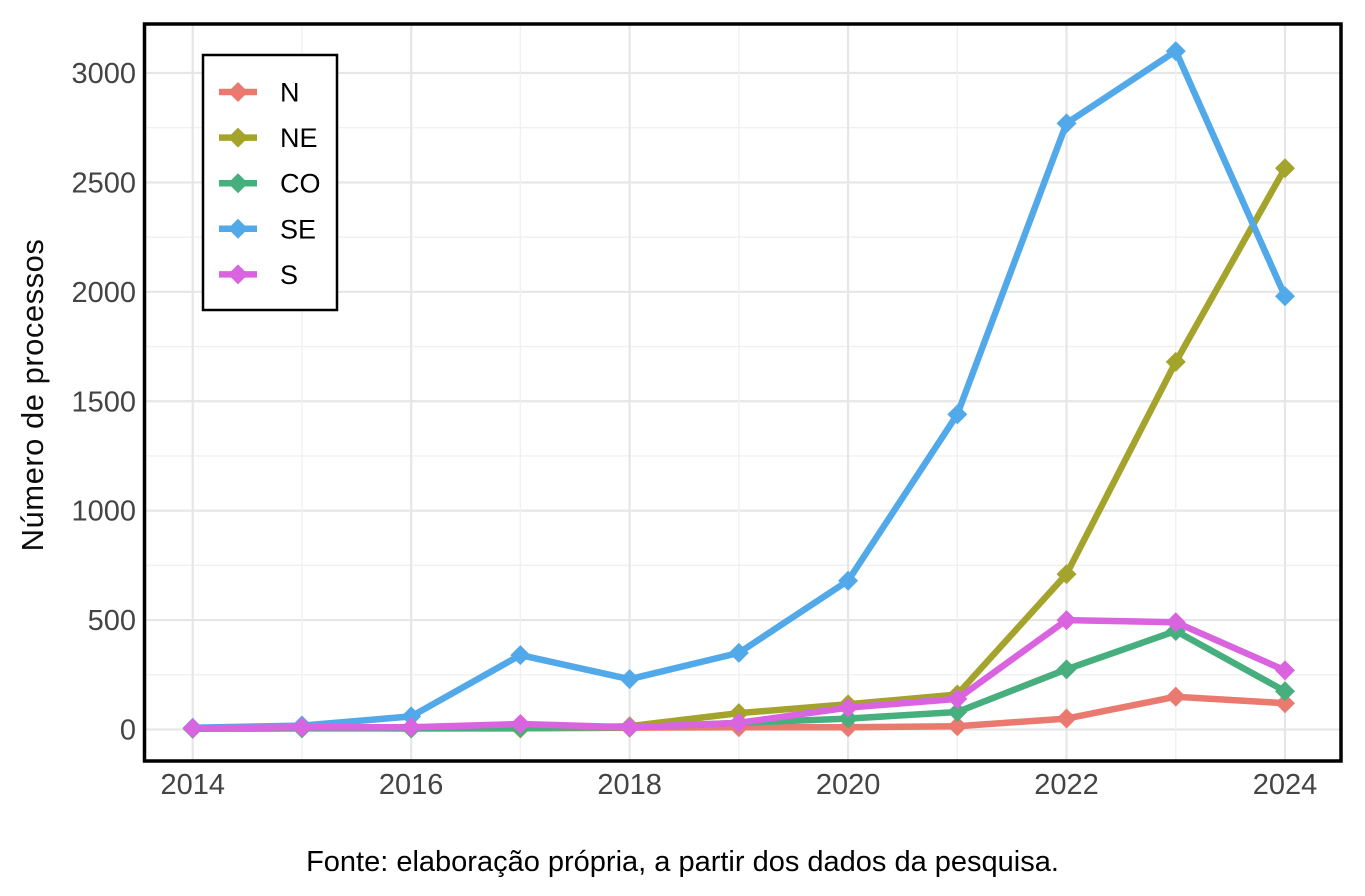 Image resolution: width=1365 pixels, height=896 pixels. Describe the element at coordinates (112, 621) in the screenshot. I see `y-tick-label: 500` at that location.